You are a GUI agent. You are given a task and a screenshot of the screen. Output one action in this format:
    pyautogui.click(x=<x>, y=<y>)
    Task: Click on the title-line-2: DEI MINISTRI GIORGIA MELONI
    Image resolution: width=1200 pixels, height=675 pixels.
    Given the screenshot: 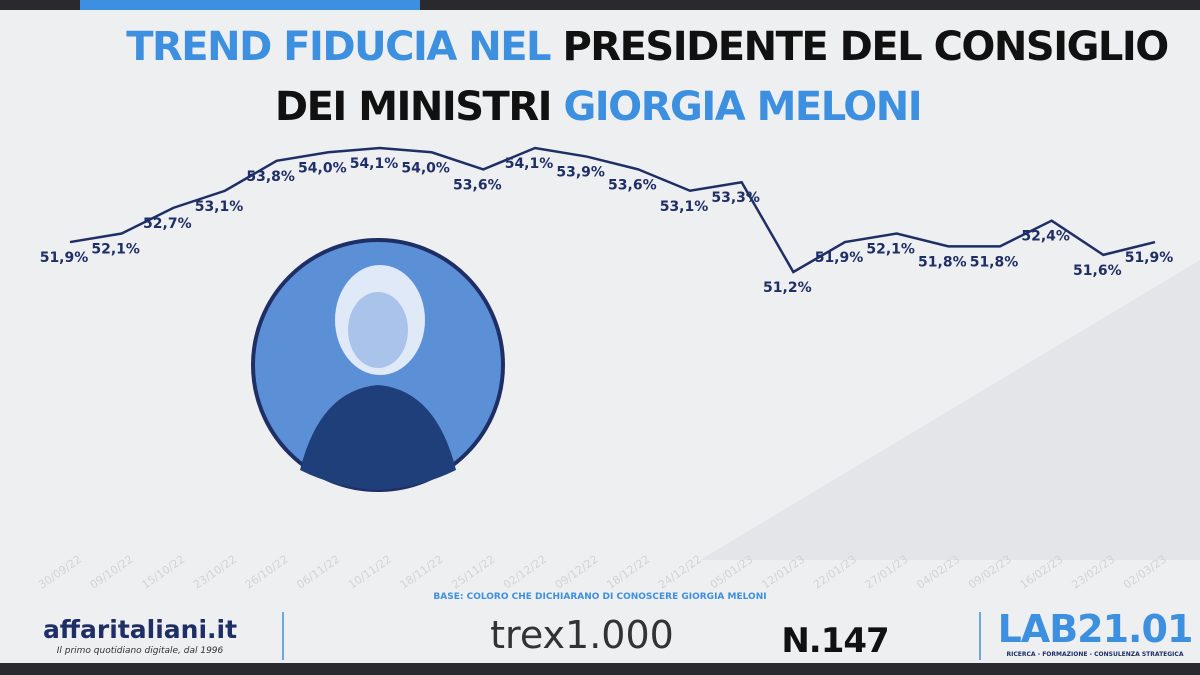 What is the action you would take?
    pyautogui.click(x=598, y=107)
    